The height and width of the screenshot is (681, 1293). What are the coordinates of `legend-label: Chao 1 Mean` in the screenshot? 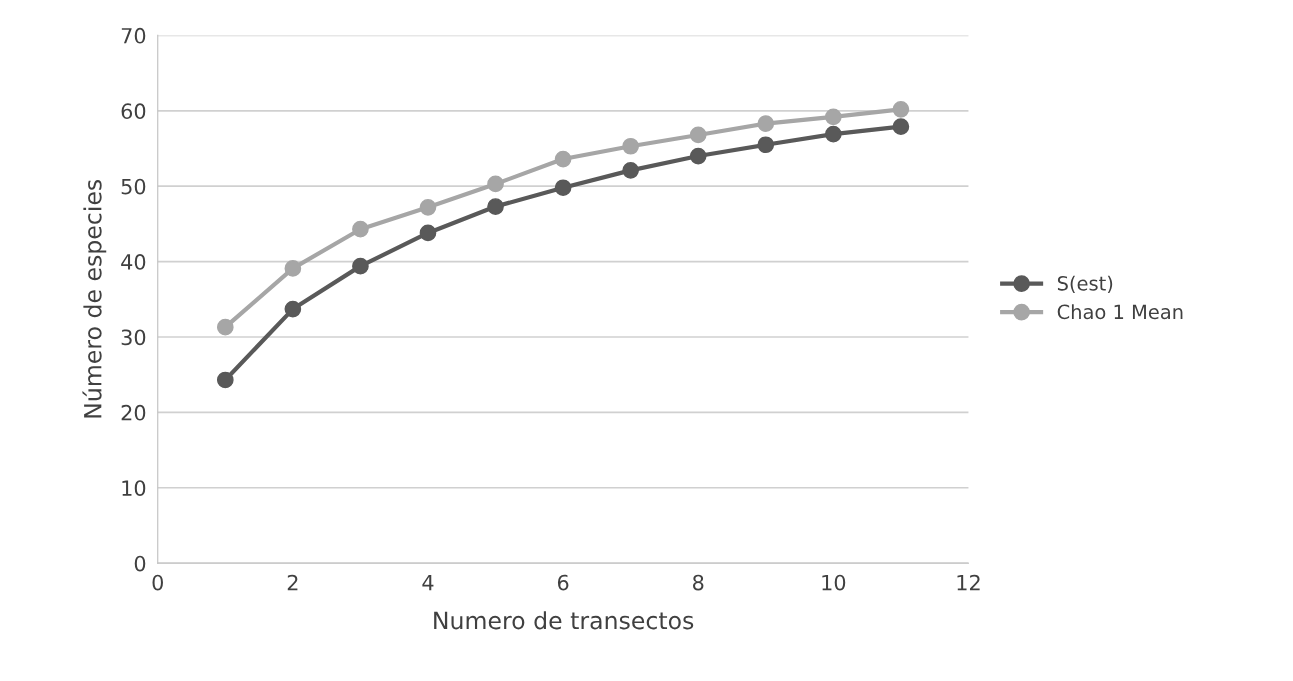 It's located at (1120, 312).